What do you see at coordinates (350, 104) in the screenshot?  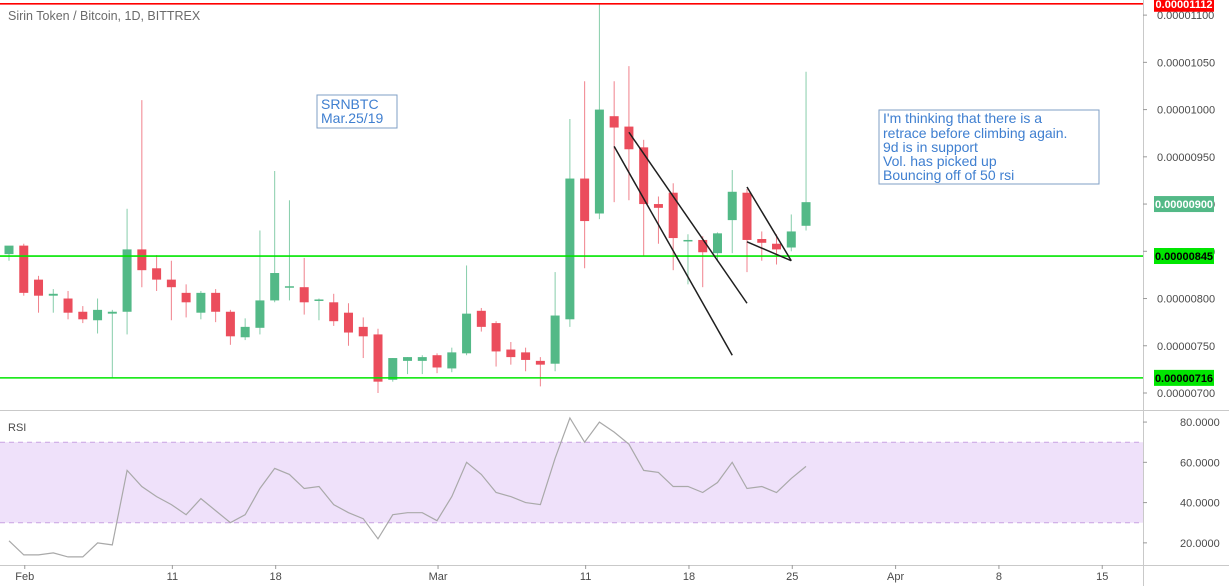 I see `note1-line1: SRNBTC` at bounding box center [350, 104].